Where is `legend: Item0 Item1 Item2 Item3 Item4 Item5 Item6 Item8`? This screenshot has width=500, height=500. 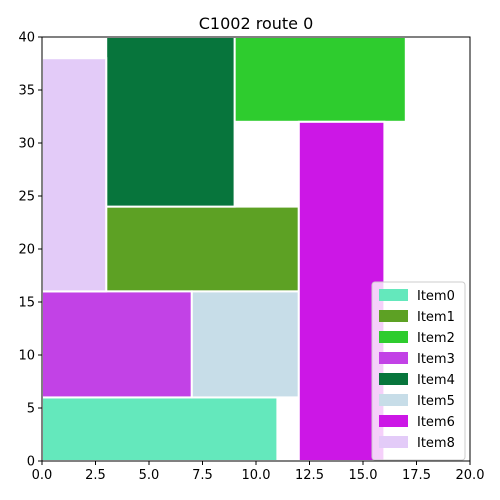 legend: Item0 Item1 Item2 Item3 Item4 Item5 Item6 Item8 is located at coordinates (418, 371).